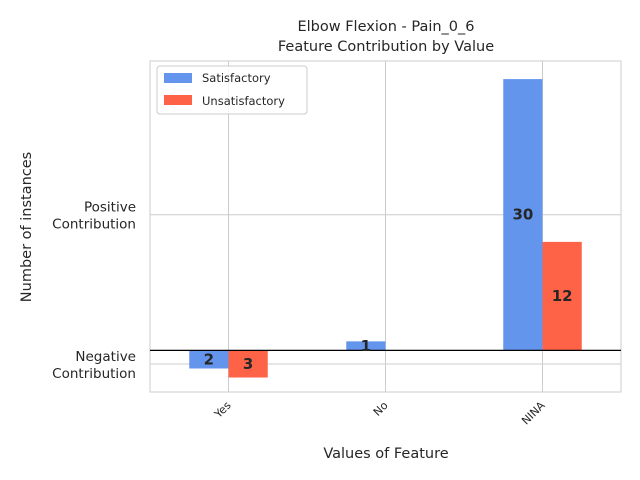 The width and height of the screenshot is (640, 480). I want to click on y-tick-label: Negative Contribution, so click(94, 365).